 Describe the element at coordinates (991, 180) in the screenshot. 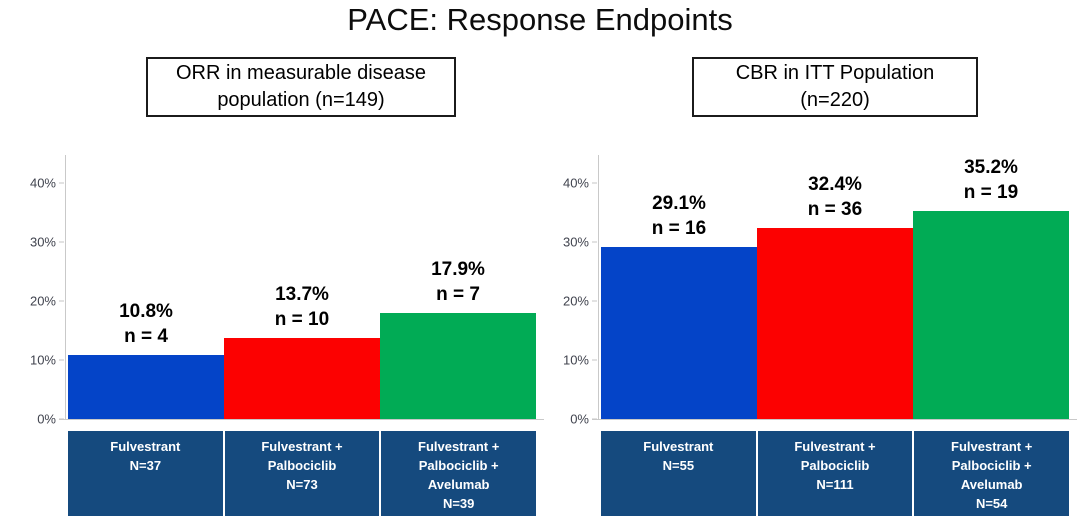

I see `cbr-bar-value-label: 35.2% n = 19` at that location.